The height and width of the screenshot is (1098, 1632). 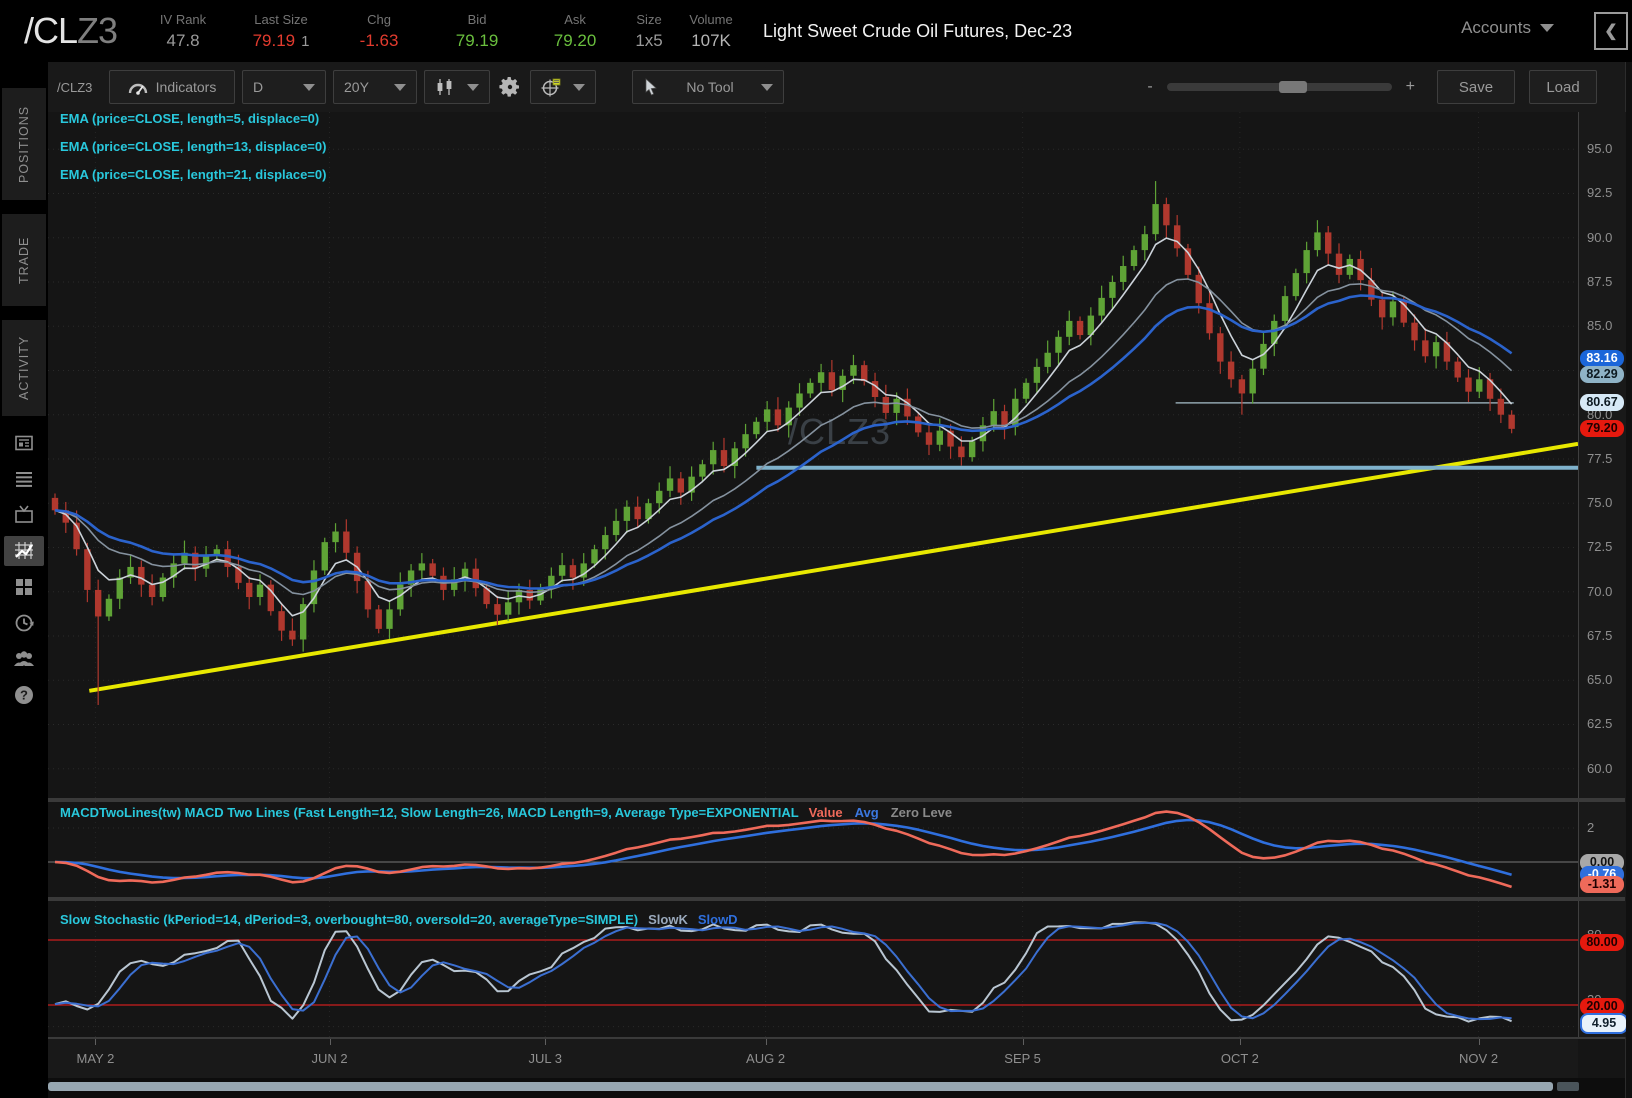 I want to click on chart-scrollbar-nub, so click(x=1568, y=1086).